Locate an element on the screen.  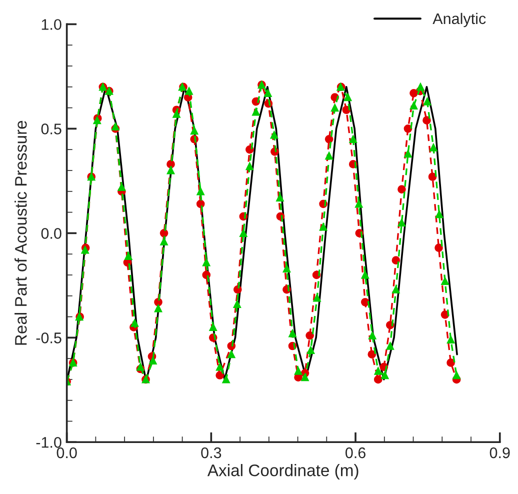
y-tick-label: -1.0 is located at coordinates (49, 442).